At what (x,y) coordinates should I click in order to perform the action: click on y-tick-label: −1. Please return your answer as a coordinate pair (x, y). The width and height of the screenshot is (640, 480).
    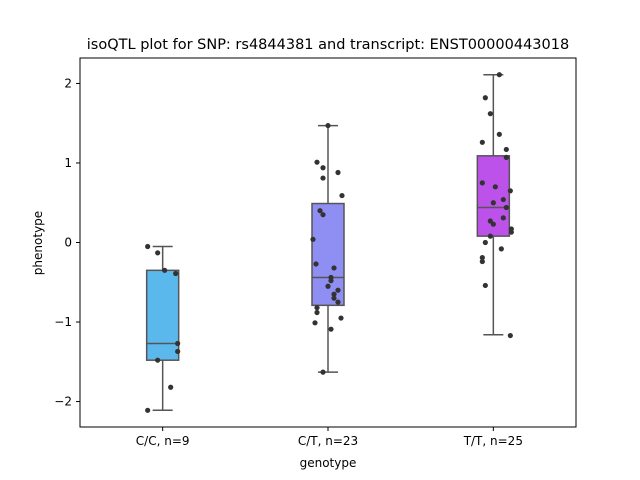
    Looking at the image, I should click on (63, 322).